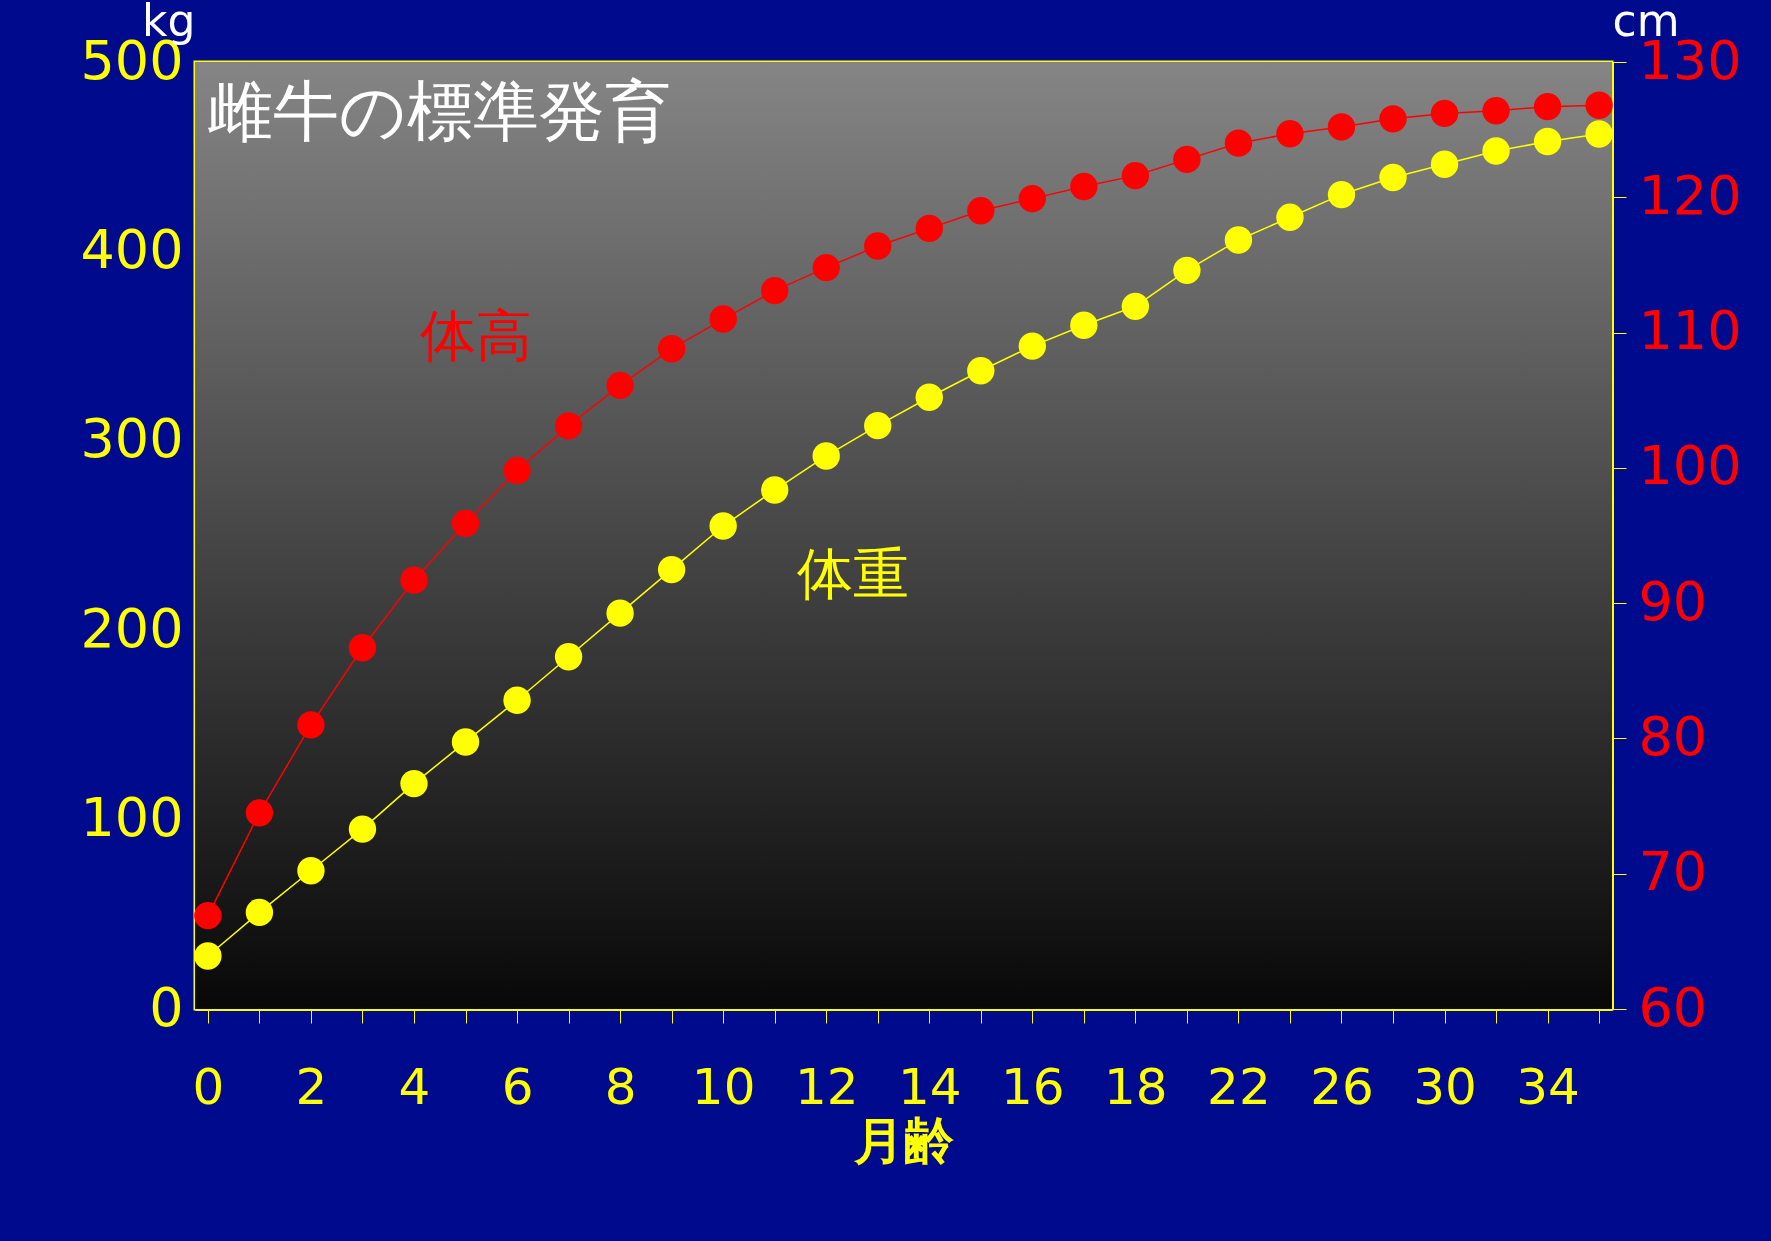  I want to click on y2-tick-label: 110, so click(1690, 331).